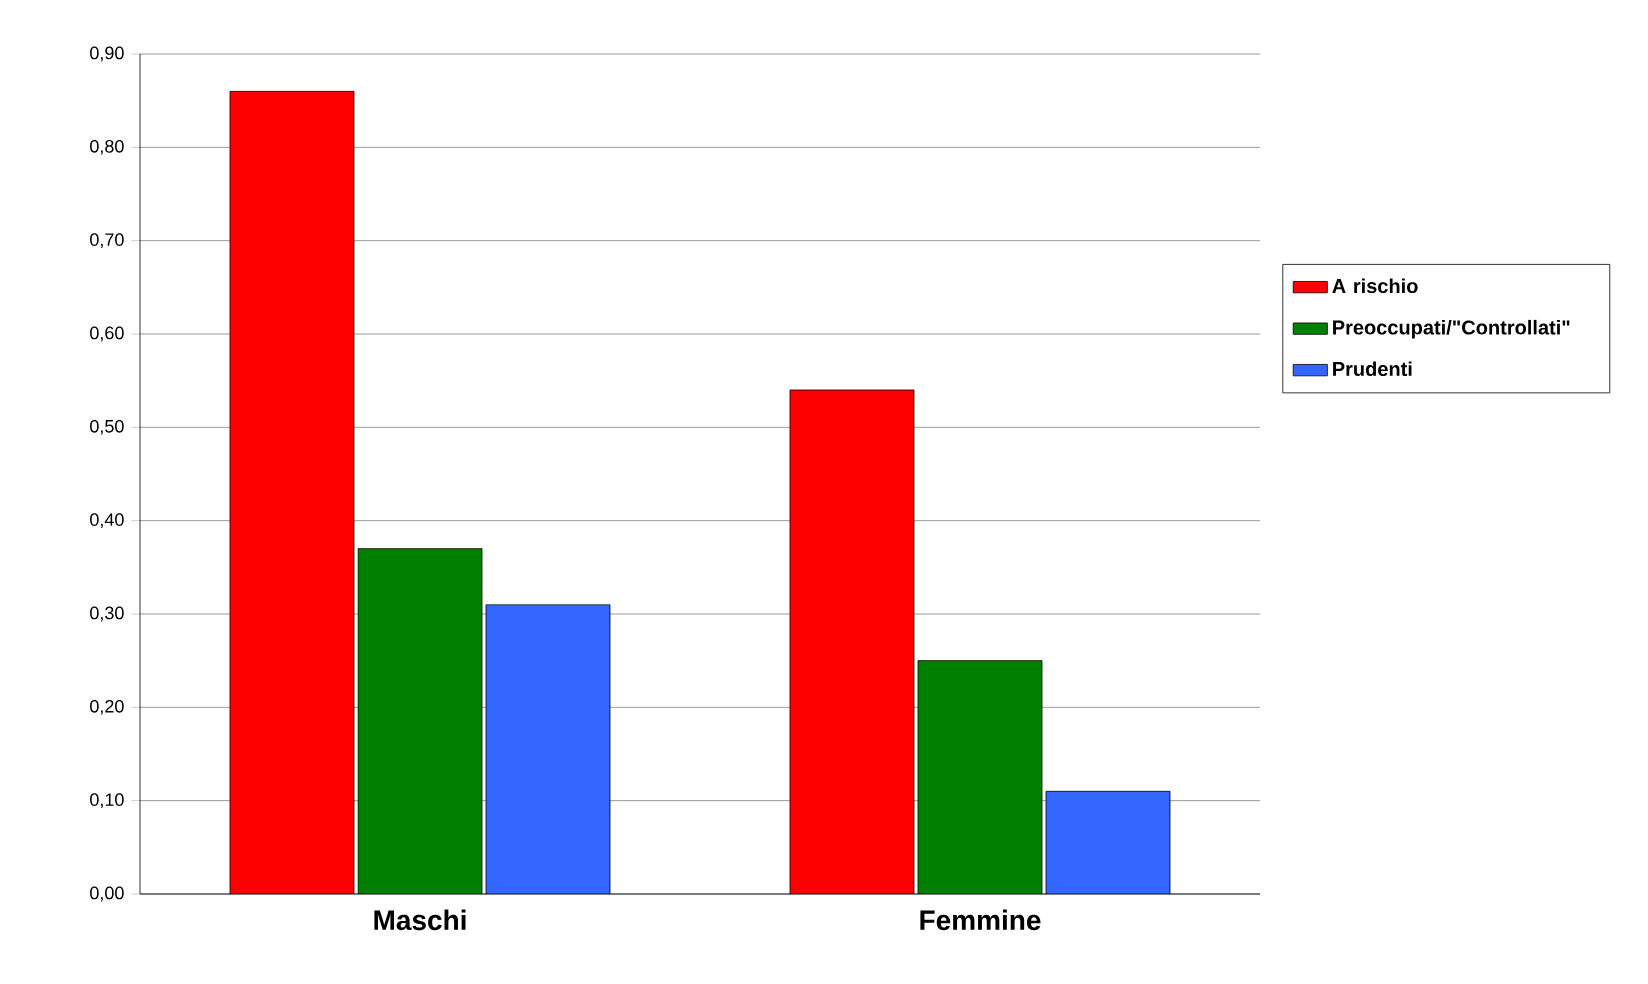 The image size is (1648, 984). What do you see at coordinates (107, 614) in the screenshot?
I see `y-tick-label: 0,30` at bounding box center [107, 614].